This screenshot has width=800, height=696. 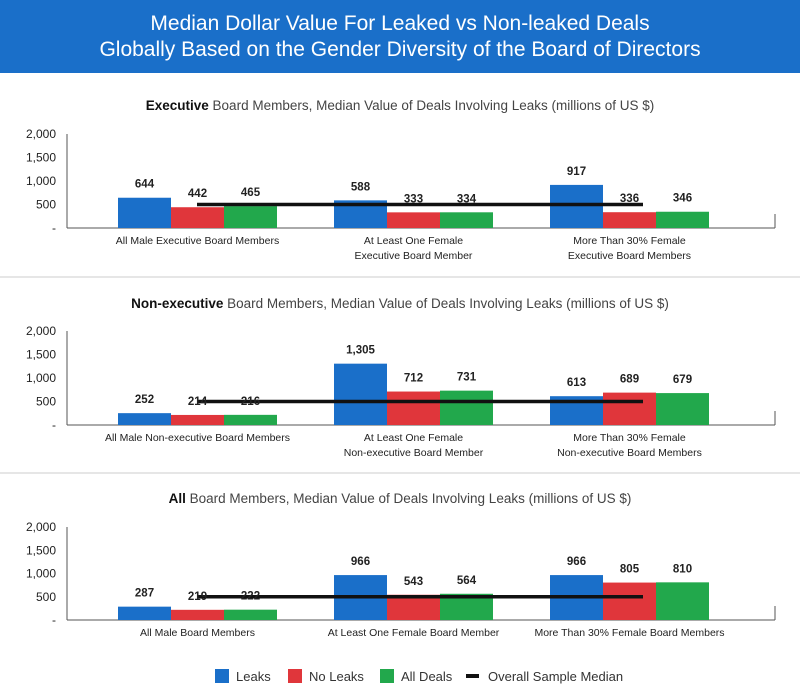 What do you see at coordinates (222, 676) in the screenshot?
I see `legend-swatch-leaks` at bounding box center [222, 676].